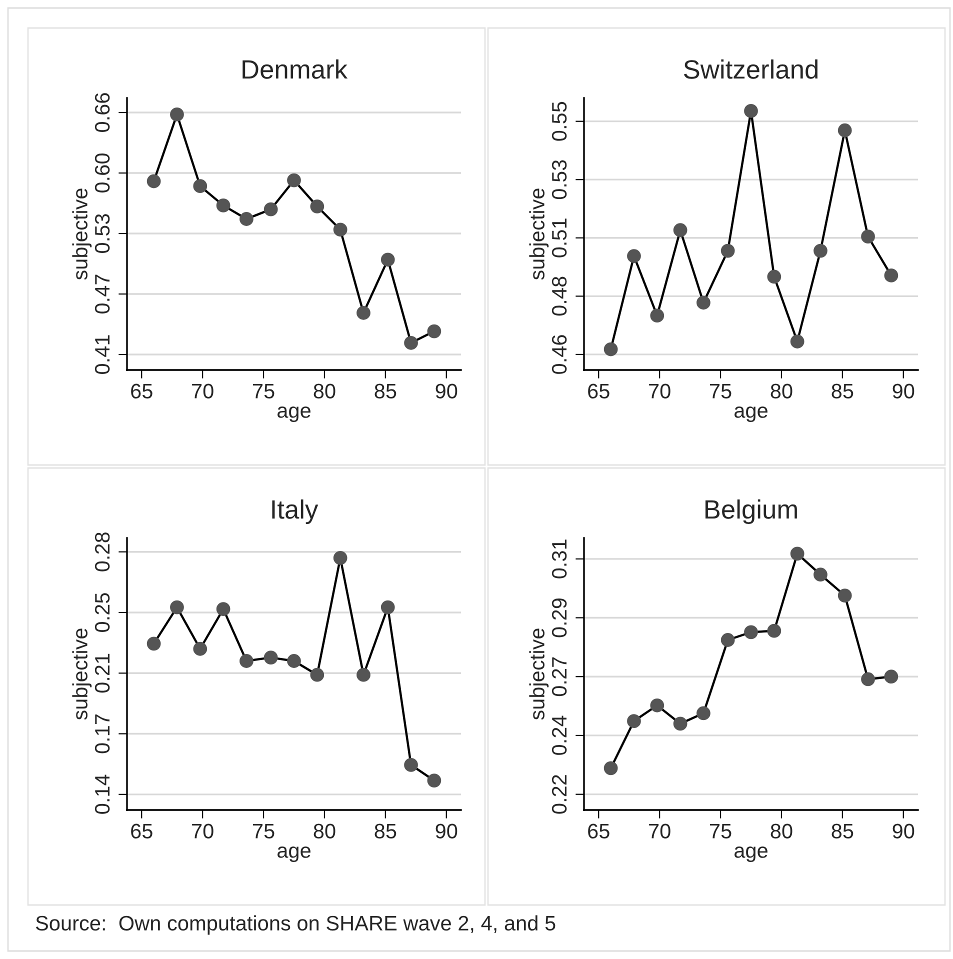 The image size is (953, 959). What do you see at coordinates (102, 294) in the screenshot?
I see `y-tick-label: 0.47` at bounding box center [102, 294].